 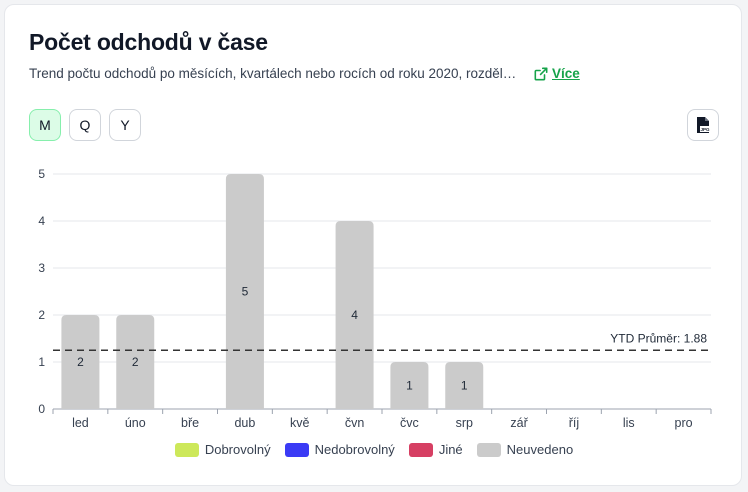 What do you see at coordinates (450, 449) in the screenshot?
I see `legend-label: Jiné` at bounding box center [450, 449].